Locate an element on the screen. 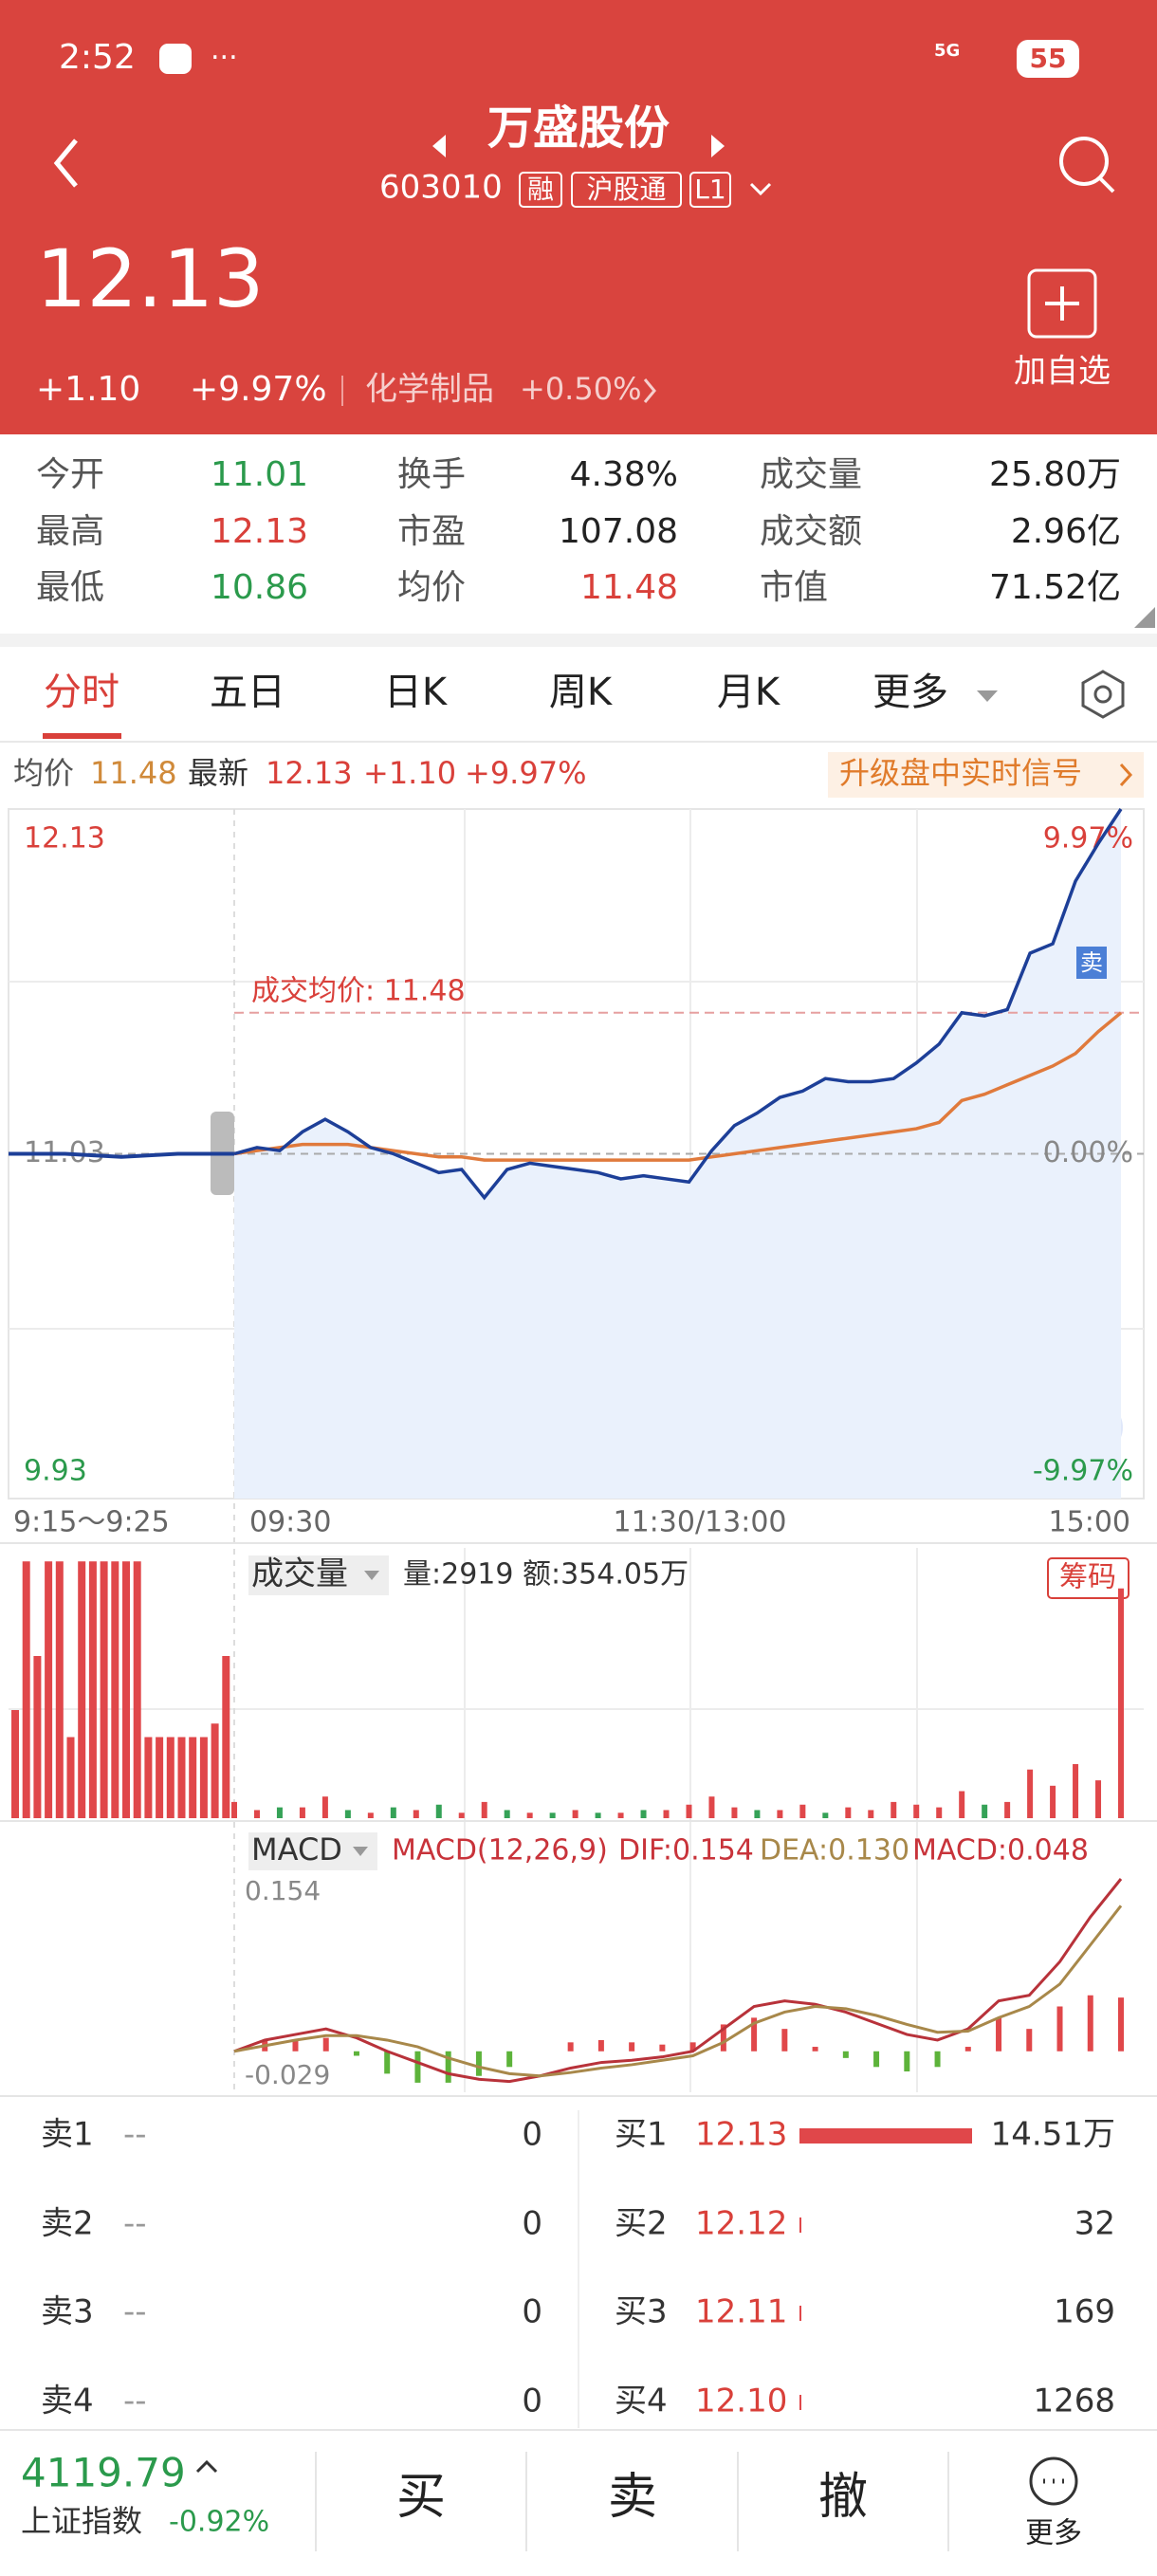 This screenshot has width=1157, height=2576. battery is located at coordinates (1048, 59).